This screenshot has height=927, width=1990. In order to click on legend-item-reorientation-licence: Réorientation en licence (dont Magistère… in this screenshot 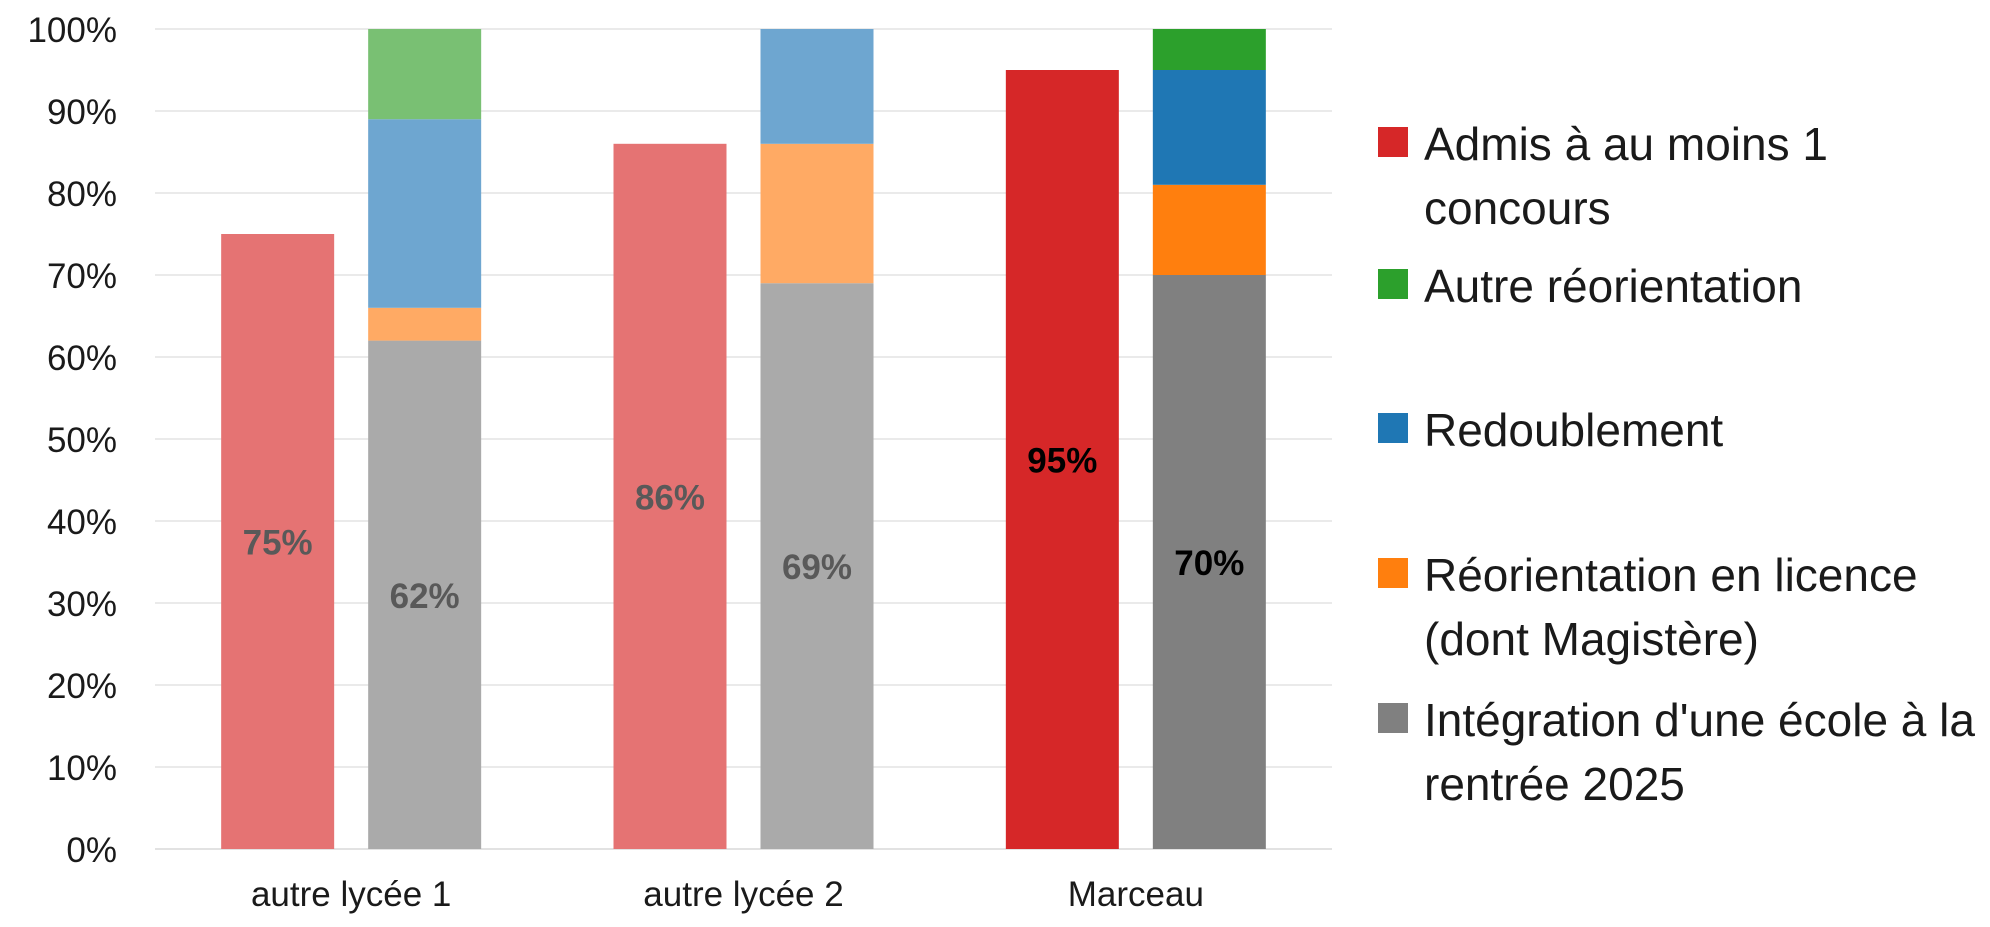, I will do `click(1684, 607)`.